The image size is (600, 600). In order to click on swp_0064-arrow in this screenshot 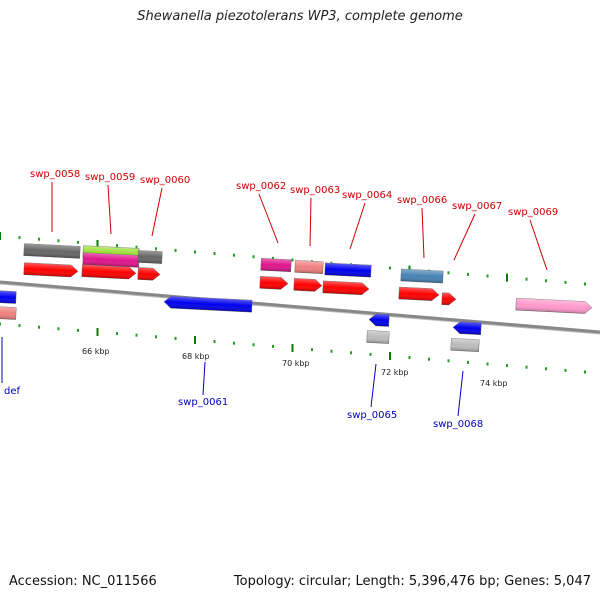, I will do `click(346, 287)`.